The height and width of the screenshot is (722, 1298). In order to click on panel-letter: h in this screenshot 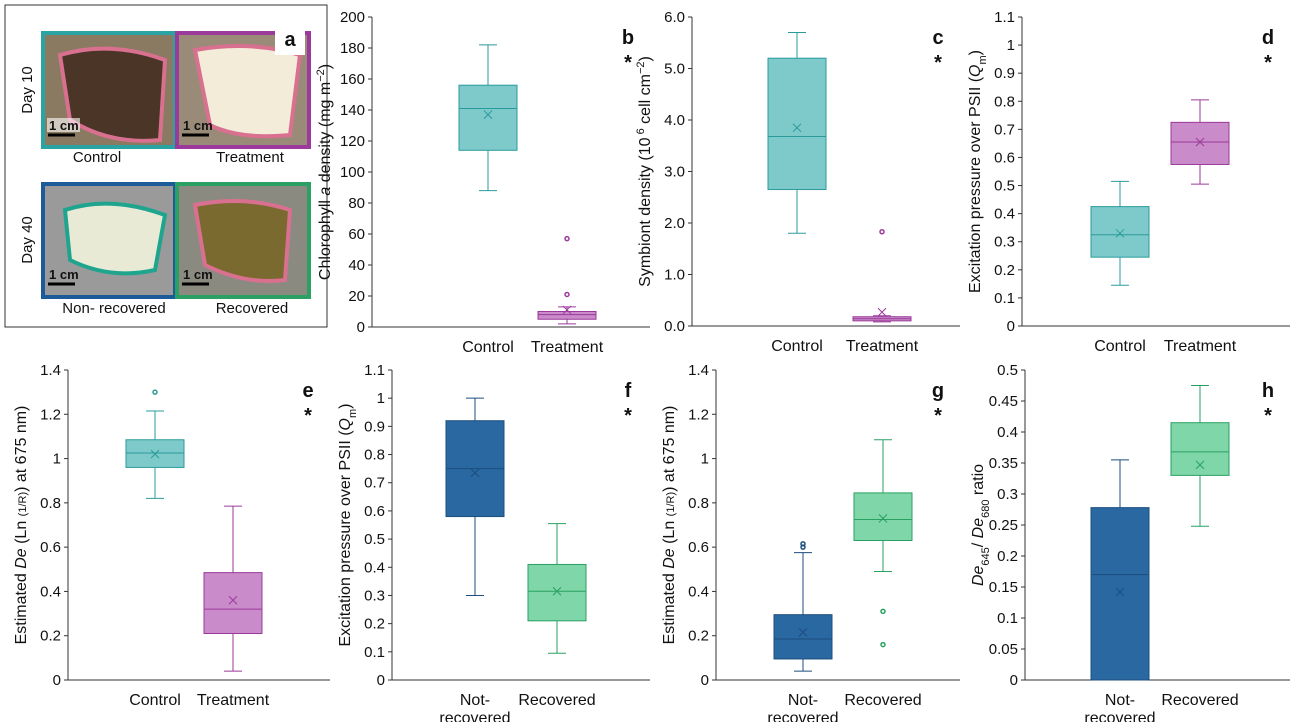, I will do `click(1268, 391)`.